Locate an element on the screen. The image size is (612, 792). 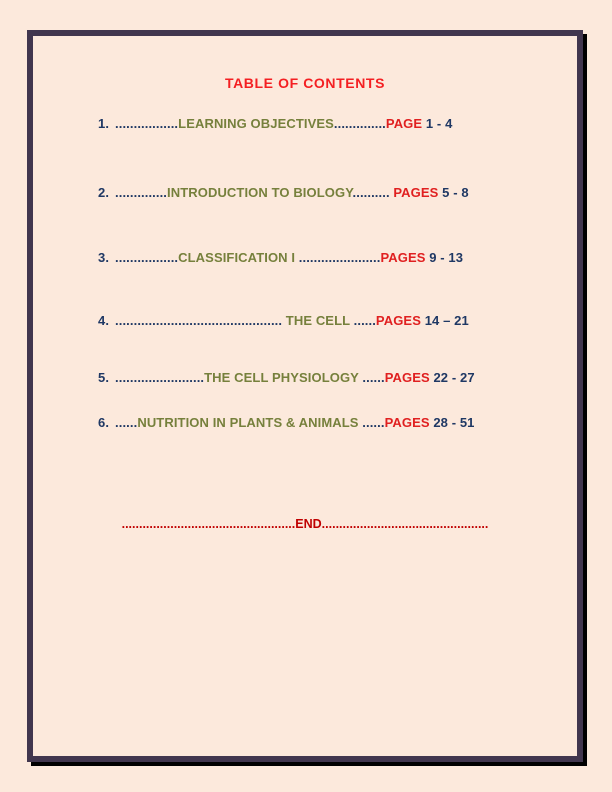
entry-number: 2. is located at coordinates (104, 192).